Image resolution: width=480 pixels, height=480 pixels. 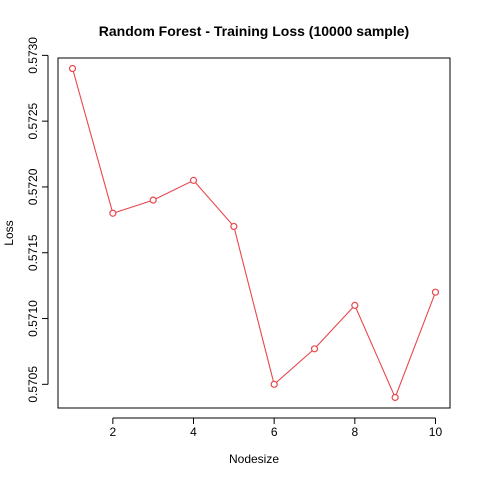 I want to click on y-tick-label: 0.5705, so click(x=33, y=384).